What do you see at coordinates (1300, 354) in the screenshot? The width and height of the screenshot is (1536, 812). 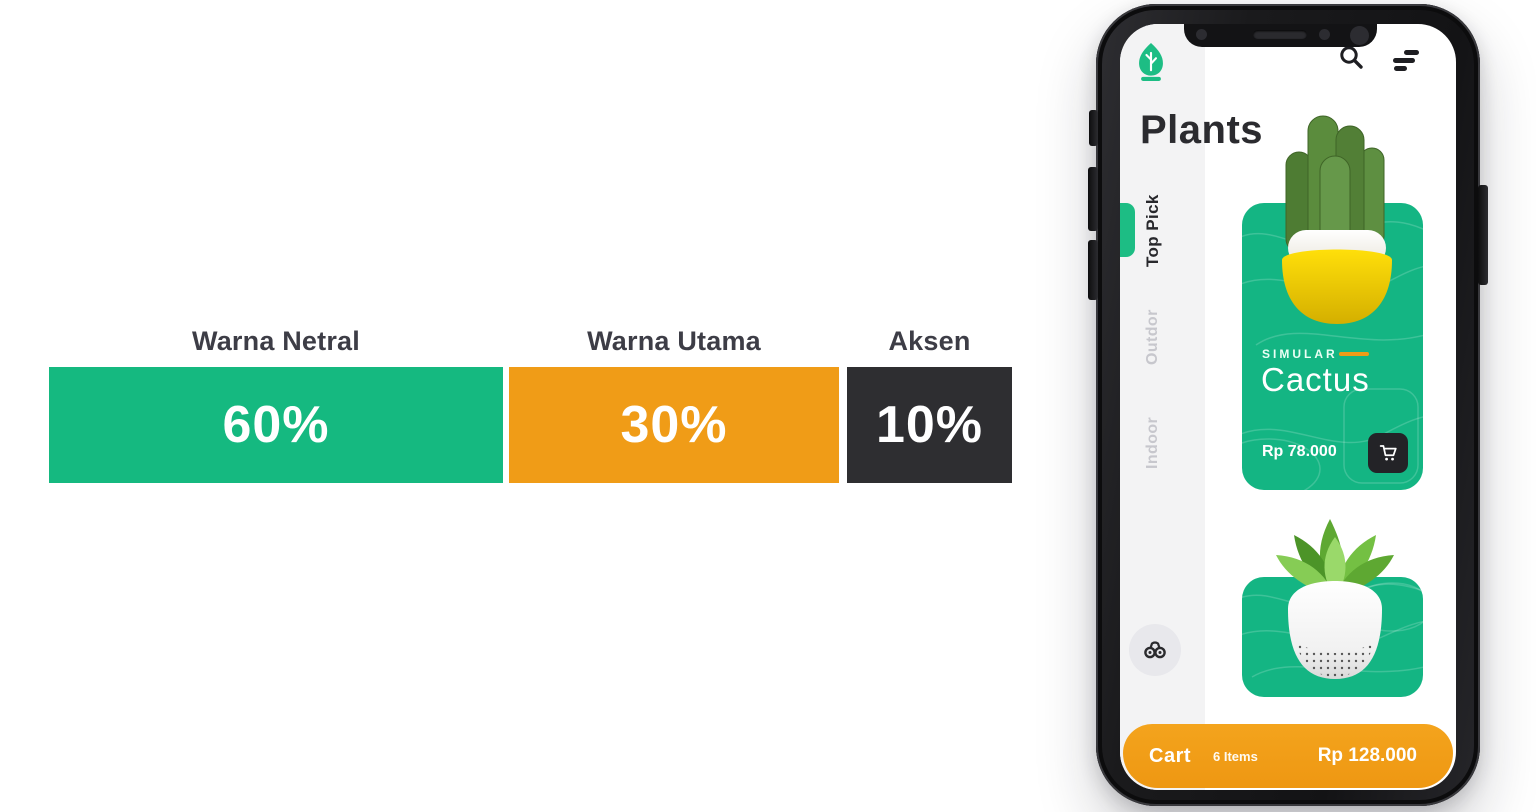 I see `product-tag: SIMULAR` at bounding box center [1300, 354].